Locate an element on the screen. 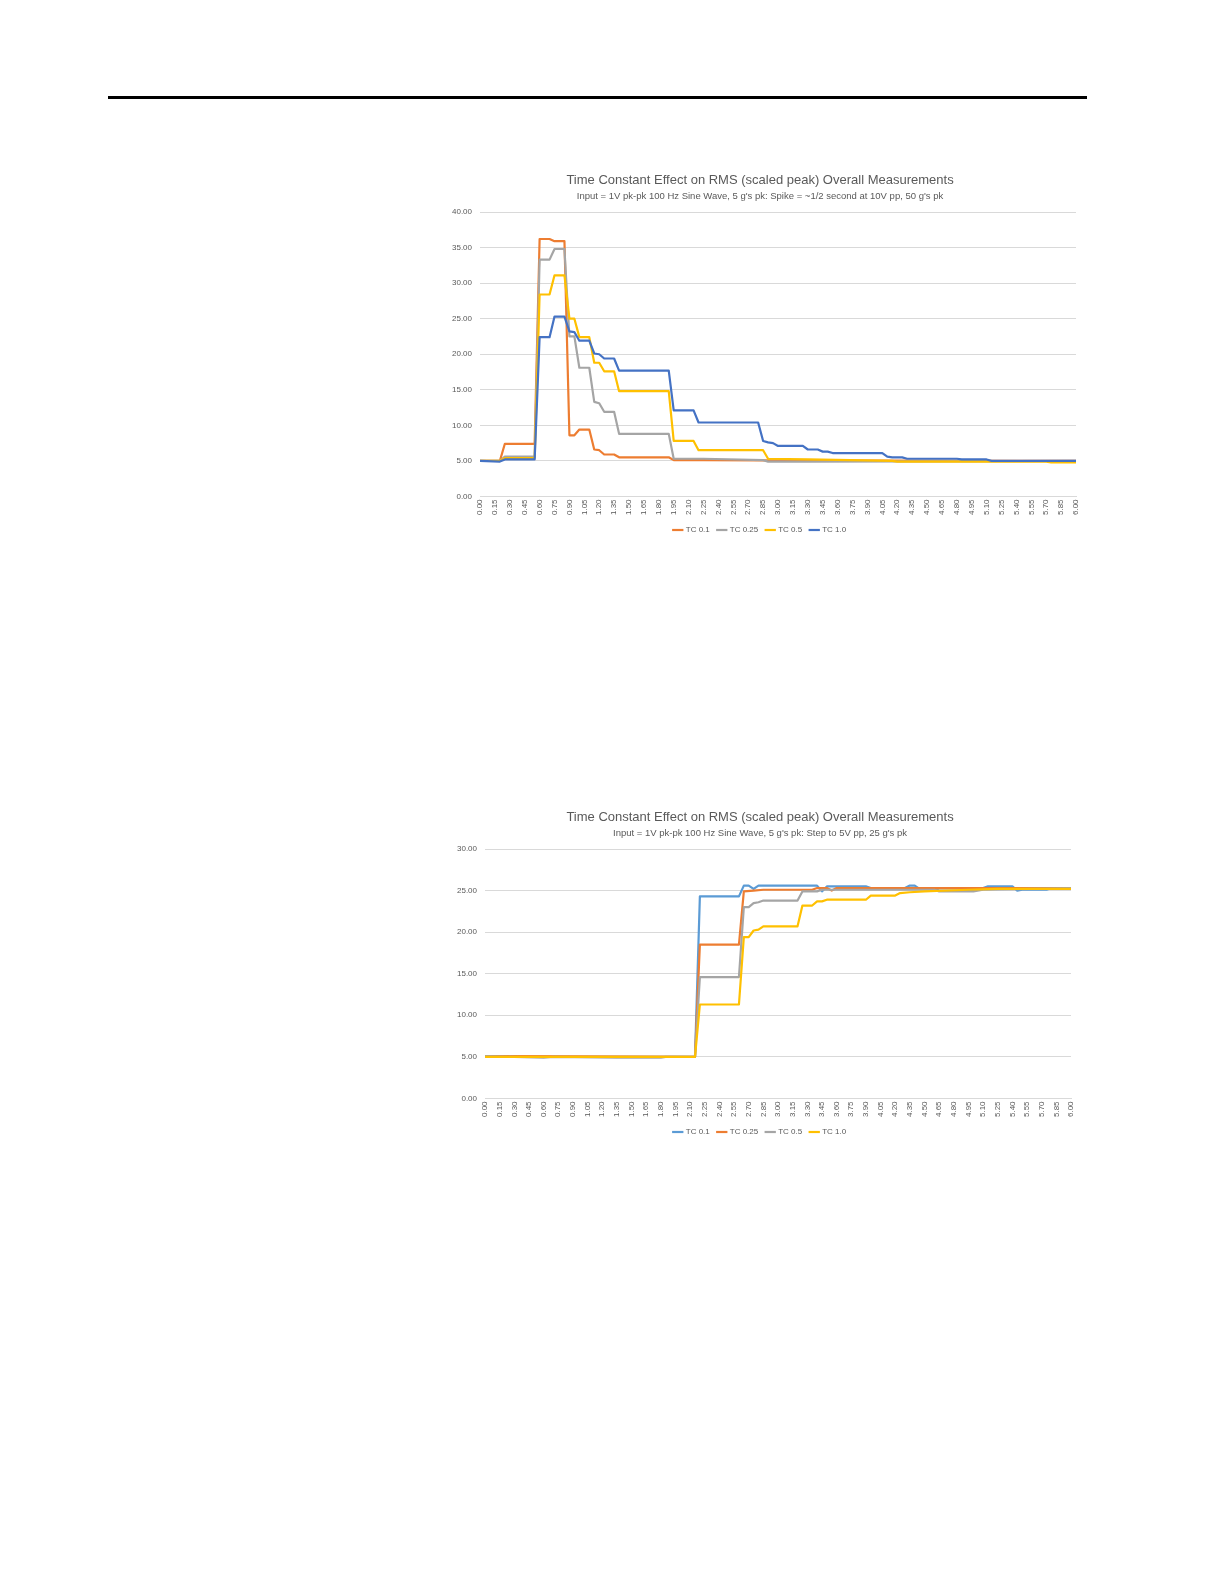 The height and width of the screenshot is (1584, 1224). x-tick-label: 2.10 is located at coordinates (688, 507).